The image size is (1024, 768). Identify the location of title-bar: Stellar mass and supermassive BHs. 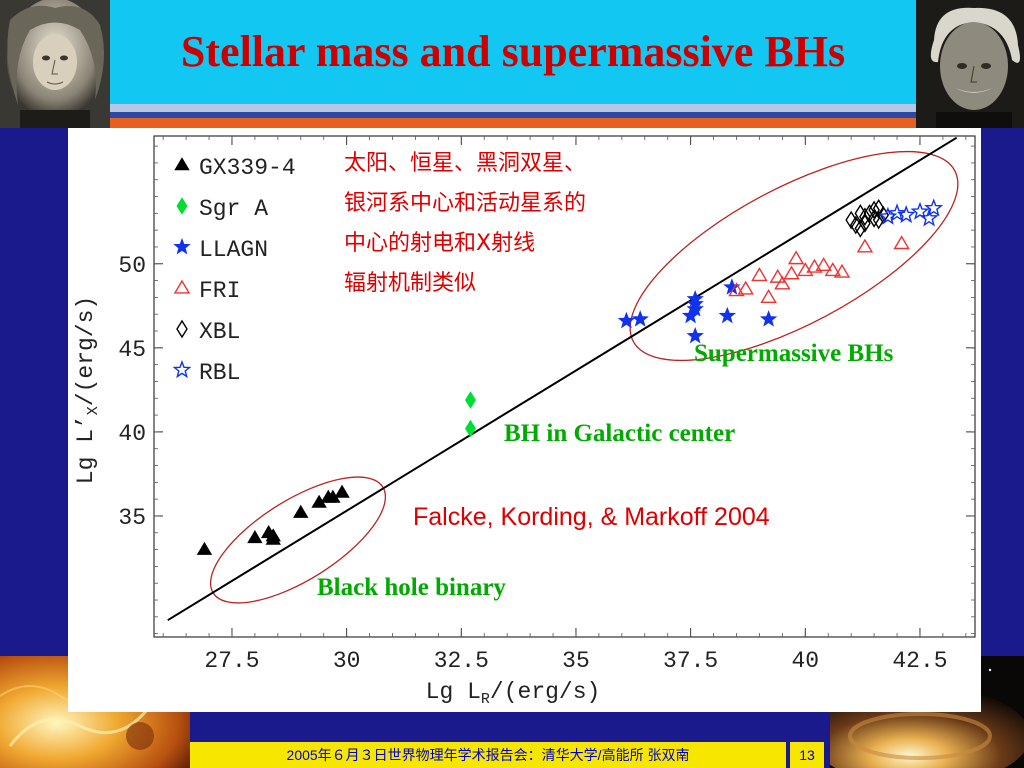
(513, 52).